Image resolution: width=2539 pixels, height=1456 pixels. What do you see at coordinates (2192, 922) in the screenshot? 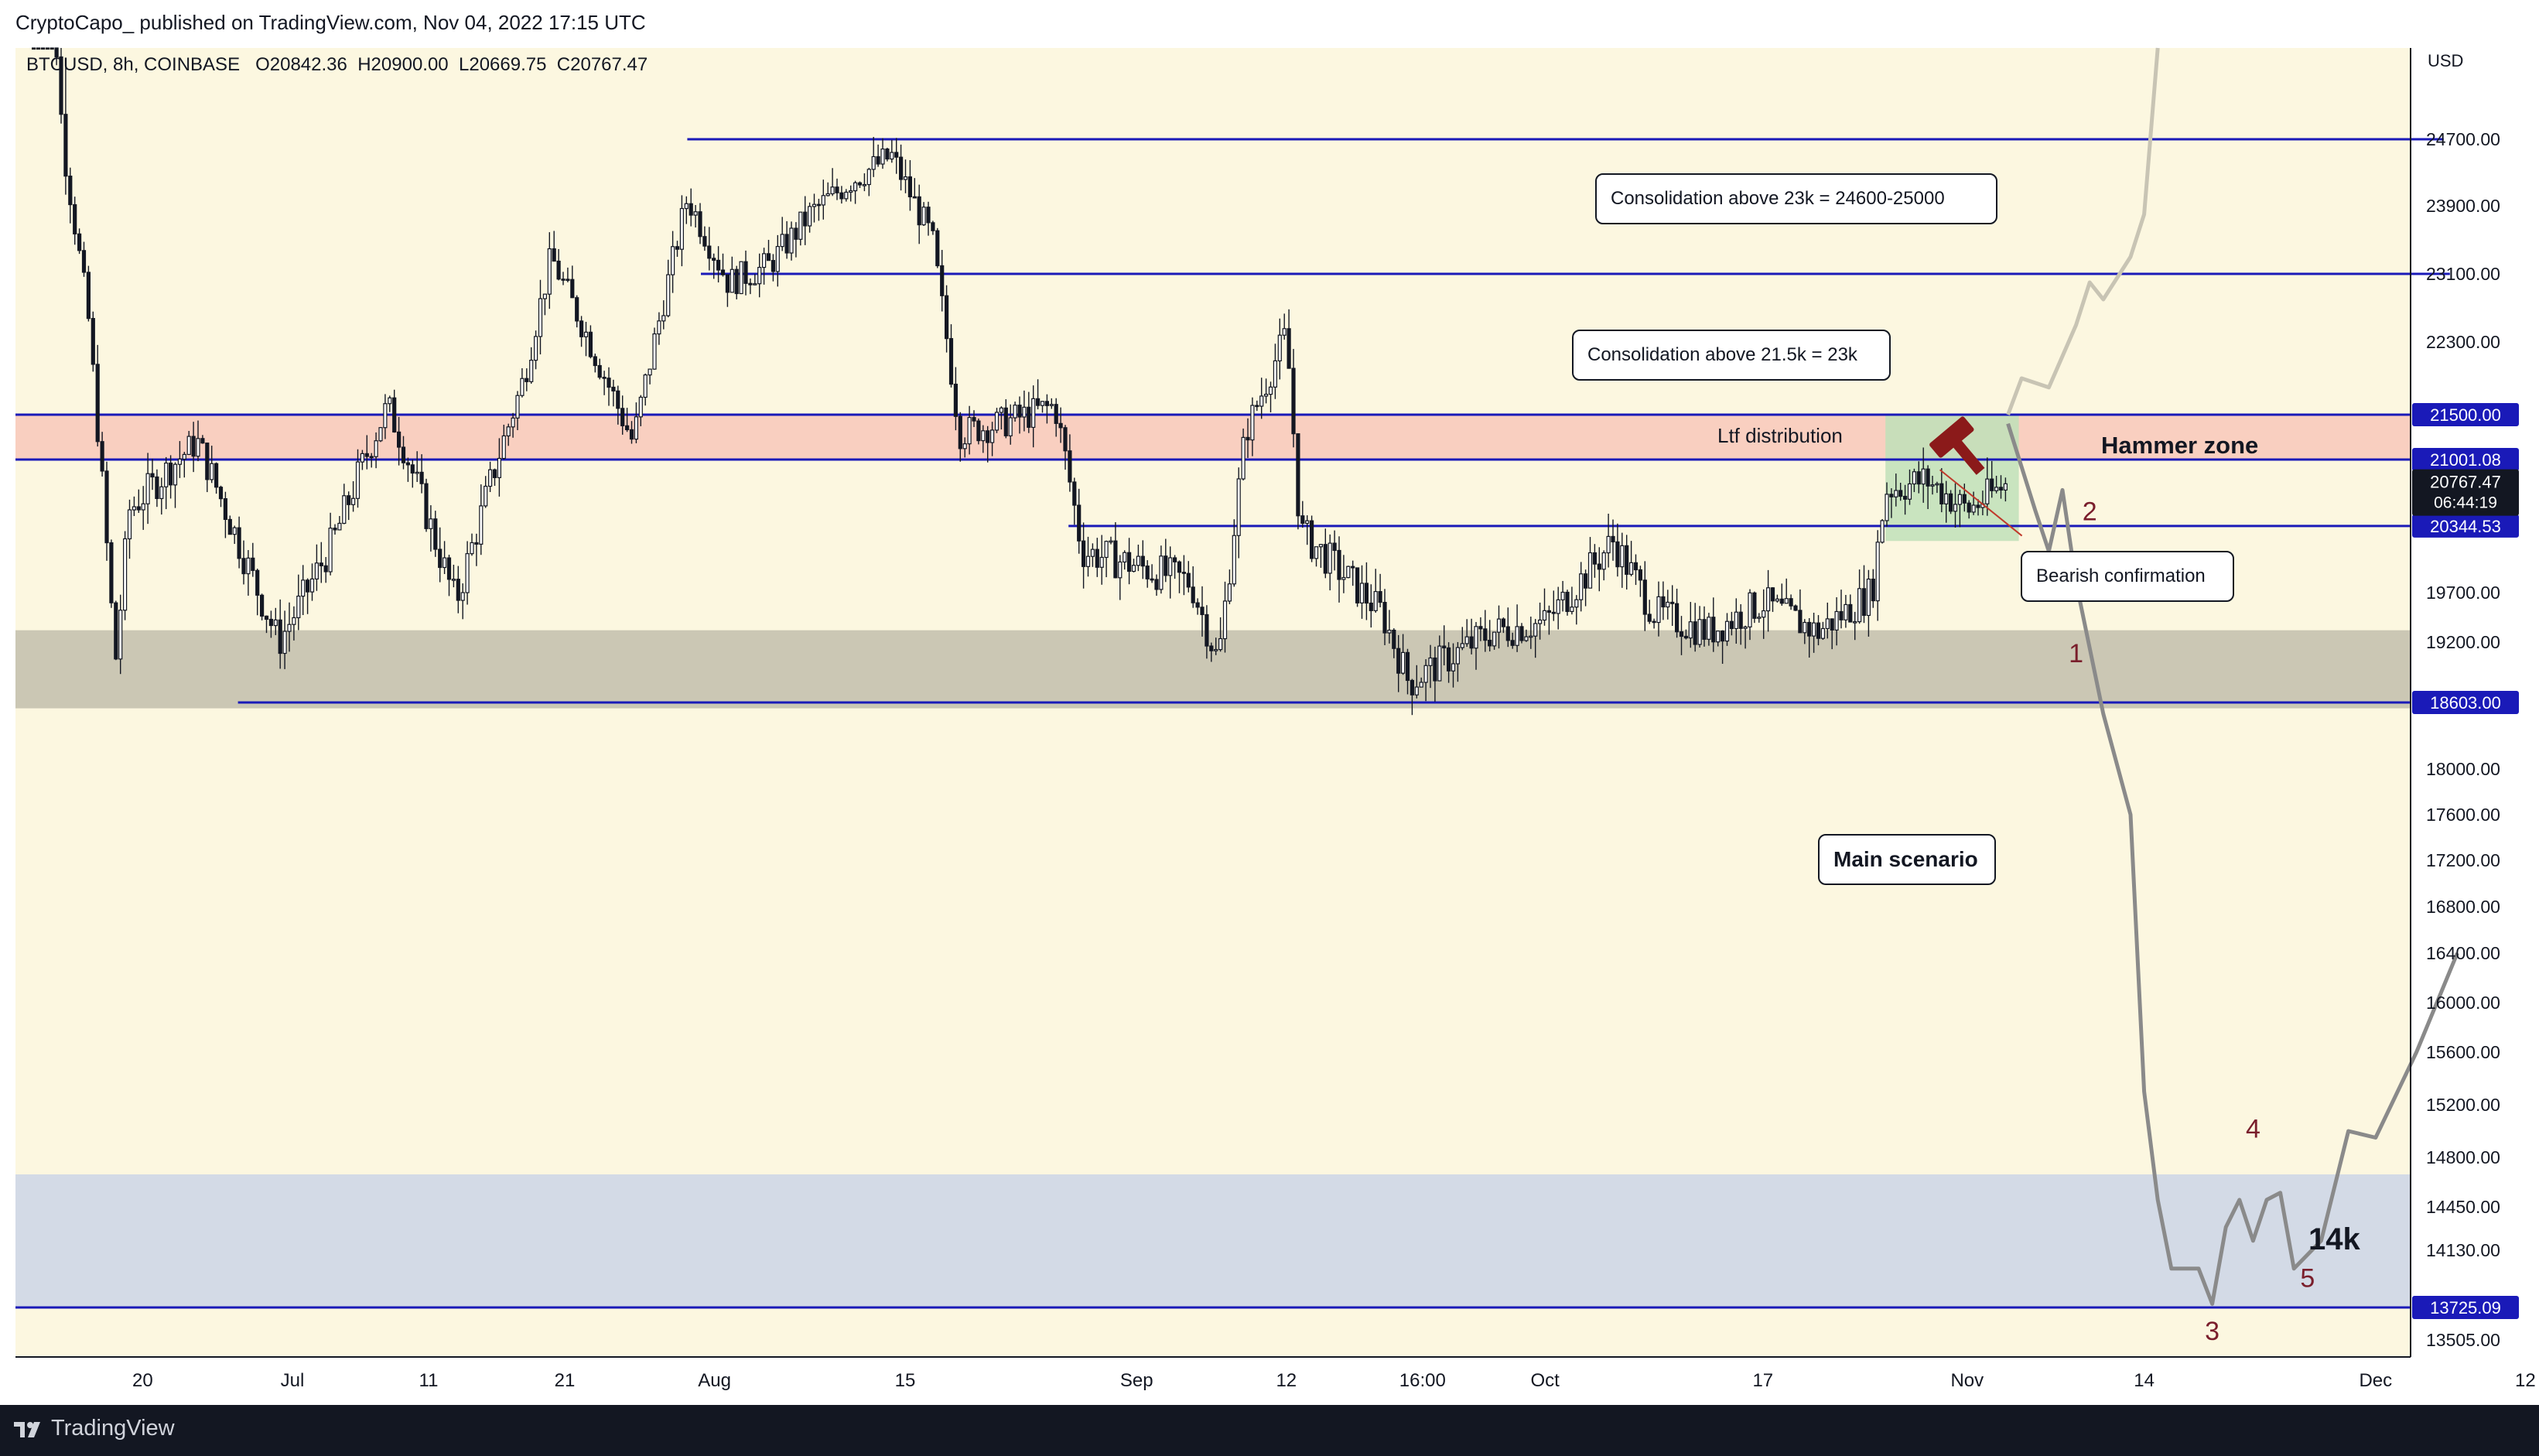
I see `wave-labels: 1 2 3 4 5` at bounding box center [2192, 922].